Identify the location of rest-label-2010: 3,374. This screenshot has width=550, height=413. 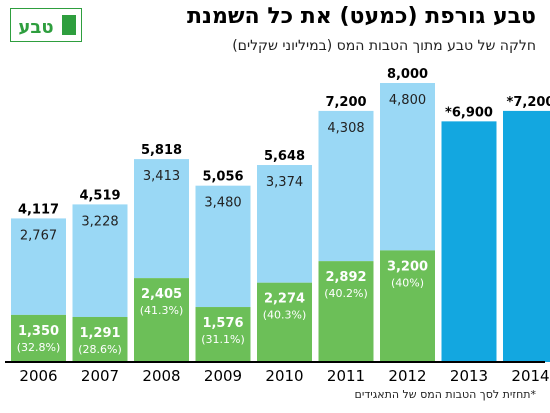
(284, 182).